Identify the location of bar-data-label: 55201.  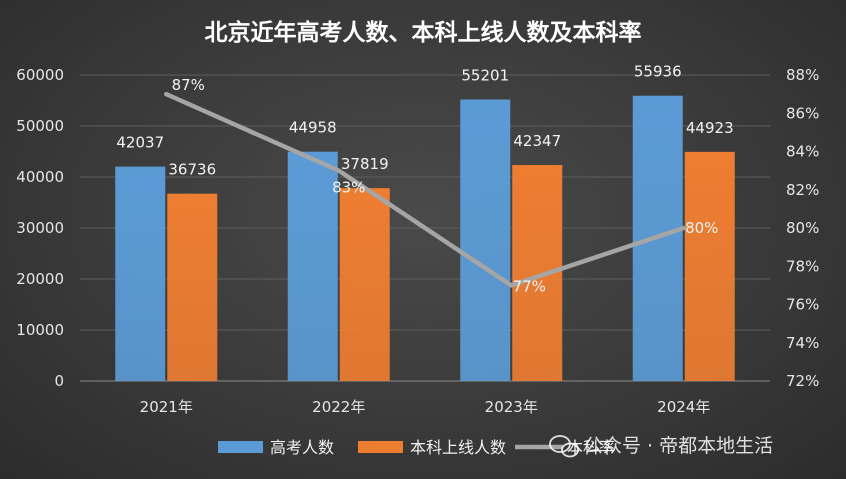
(485, 75).